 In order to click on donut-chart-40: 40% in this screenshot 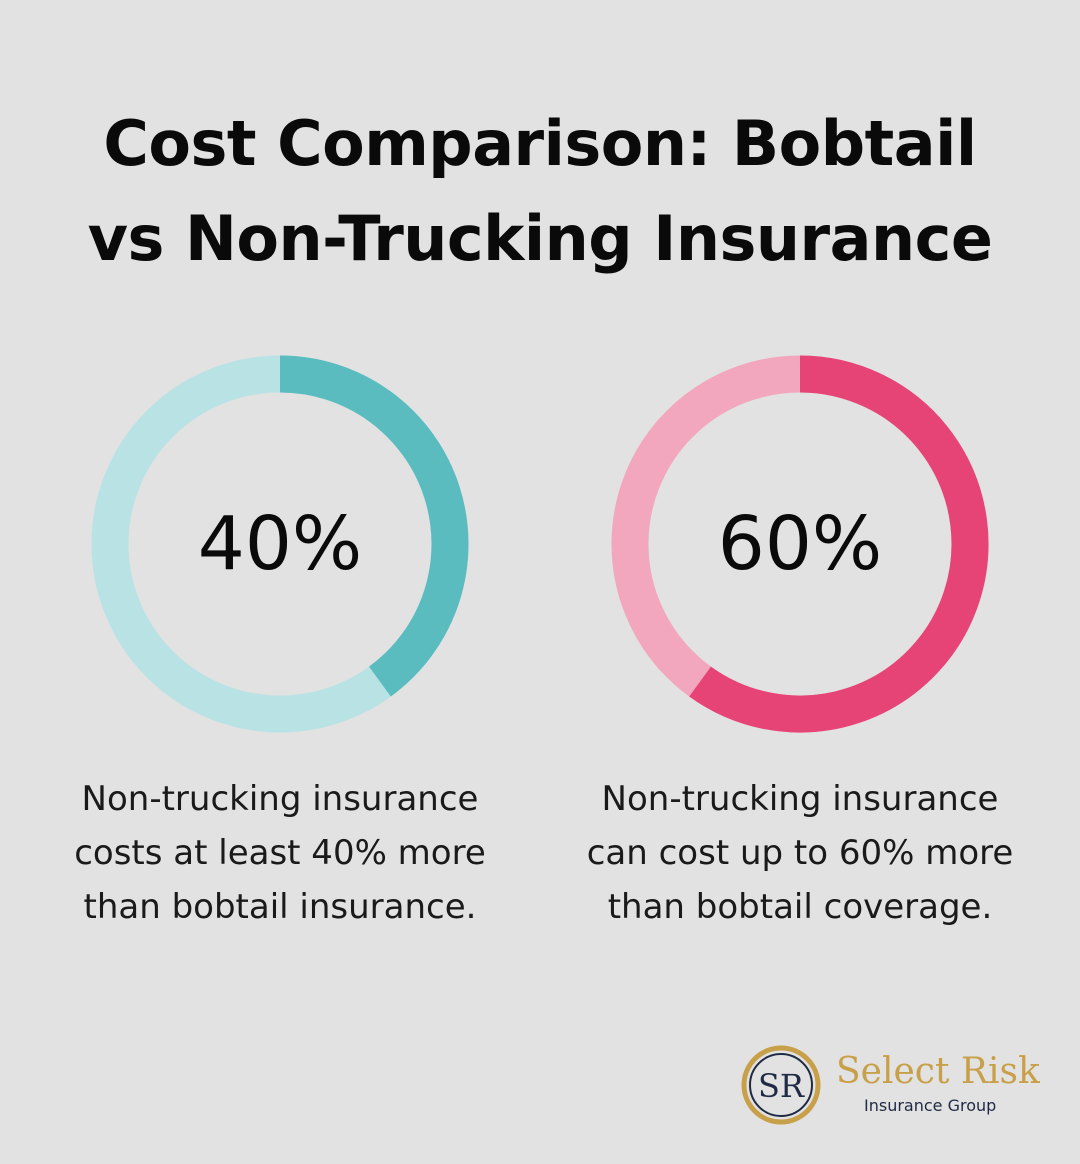, I will do `click(280, 544)`.